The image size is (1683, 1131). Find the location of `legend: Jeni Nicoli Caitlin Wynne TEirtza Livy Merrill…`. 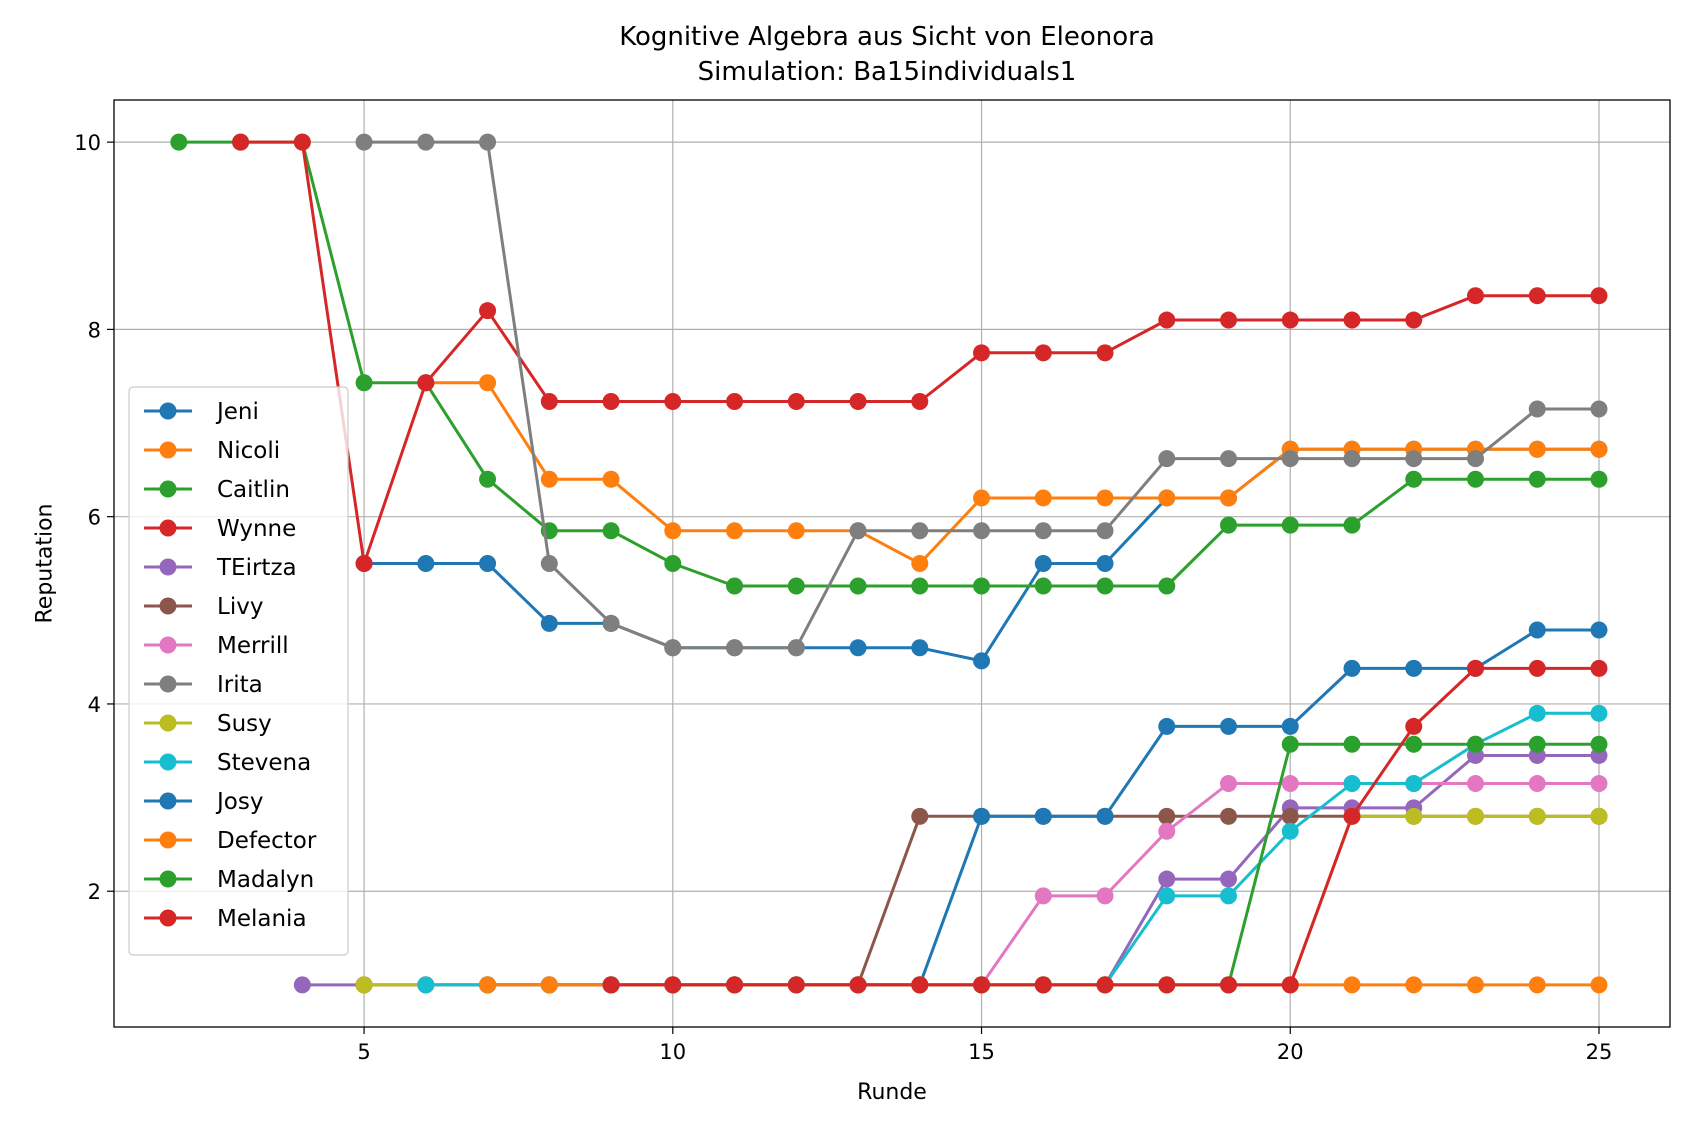

legend: Jeni Nicoli Caitlin Wynne TEirtza Livy Merrill… is located at coordinates (238, 671).